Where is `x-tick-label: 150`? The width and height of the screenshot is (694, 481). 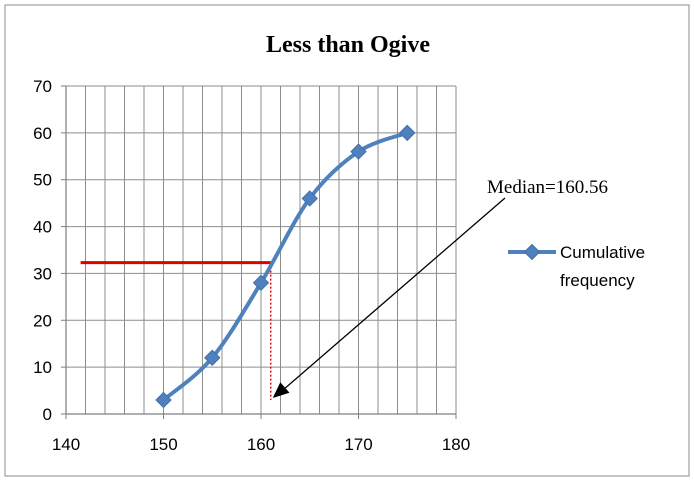 x-tick-label: 150 is located at coordinates (163, 444).